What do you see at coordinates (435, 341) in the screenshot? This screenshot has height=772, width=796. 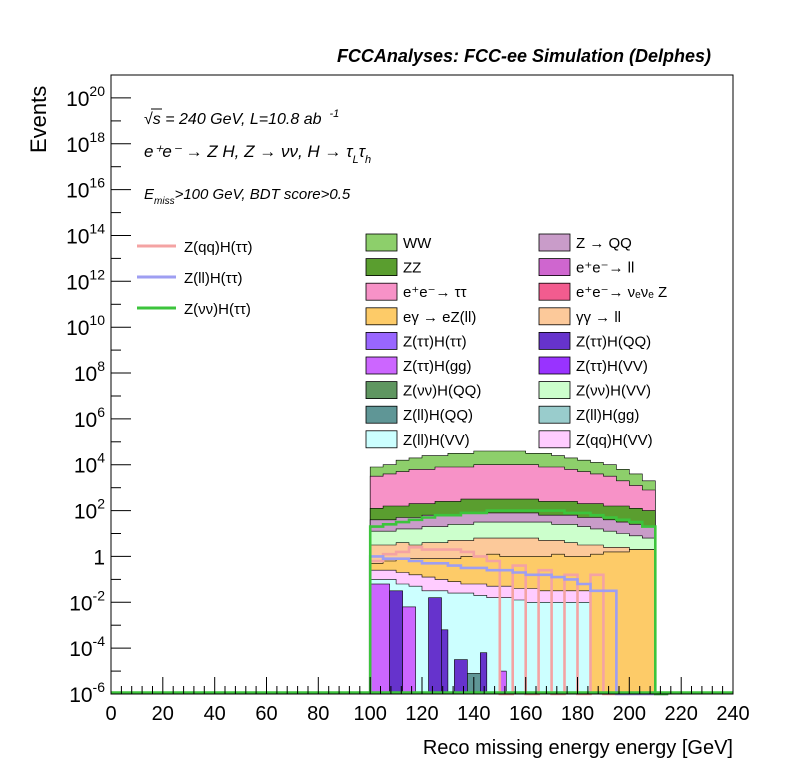 I see `legend-label-z-h: Z(ττ)H(ττ)` at bounding box center [435, 341].